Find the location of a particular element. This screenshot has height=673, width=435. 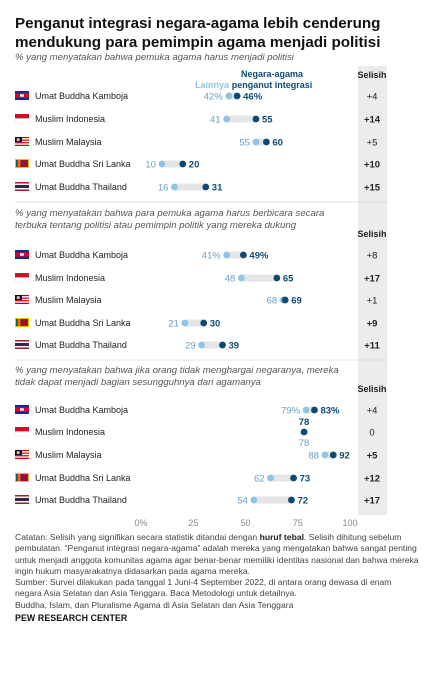

value-label-other: 79% is located at coordinates (291, 411).